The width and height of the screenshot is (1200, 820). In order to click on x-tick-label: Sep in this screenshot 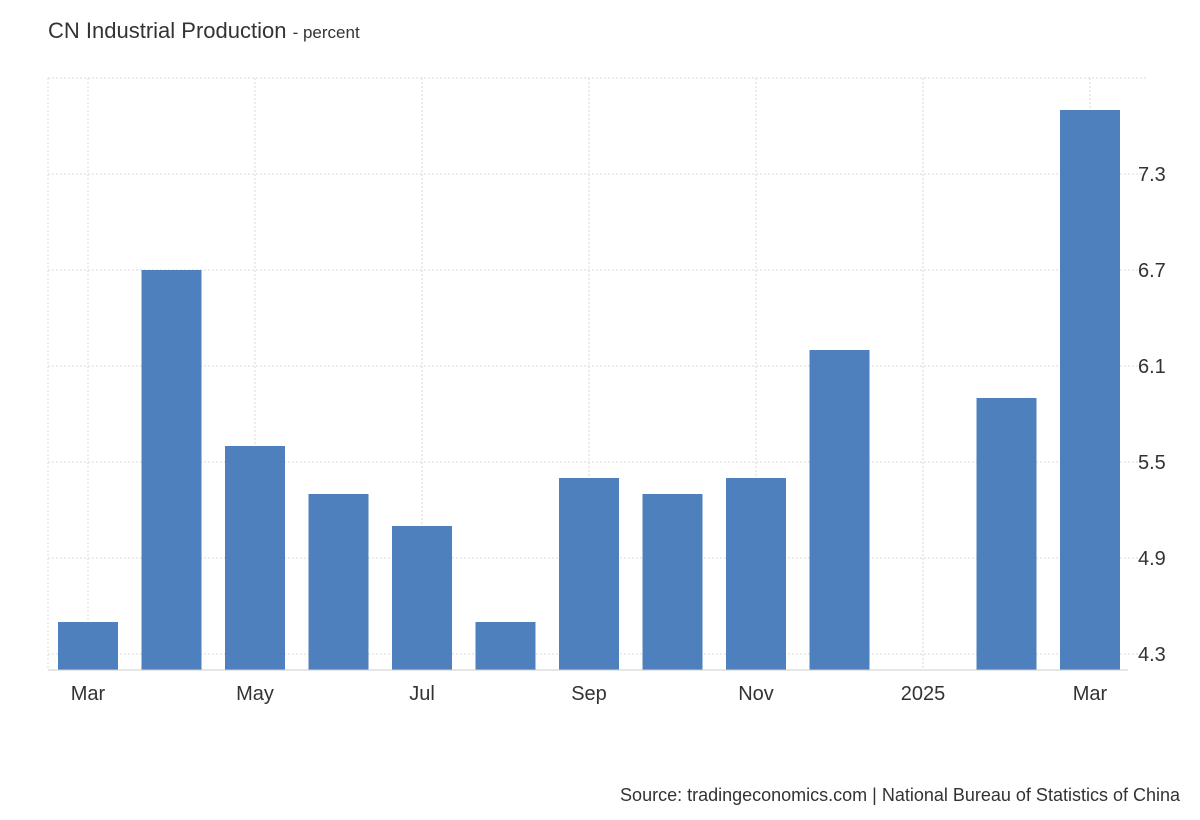, I will do `click(589, 694)`.